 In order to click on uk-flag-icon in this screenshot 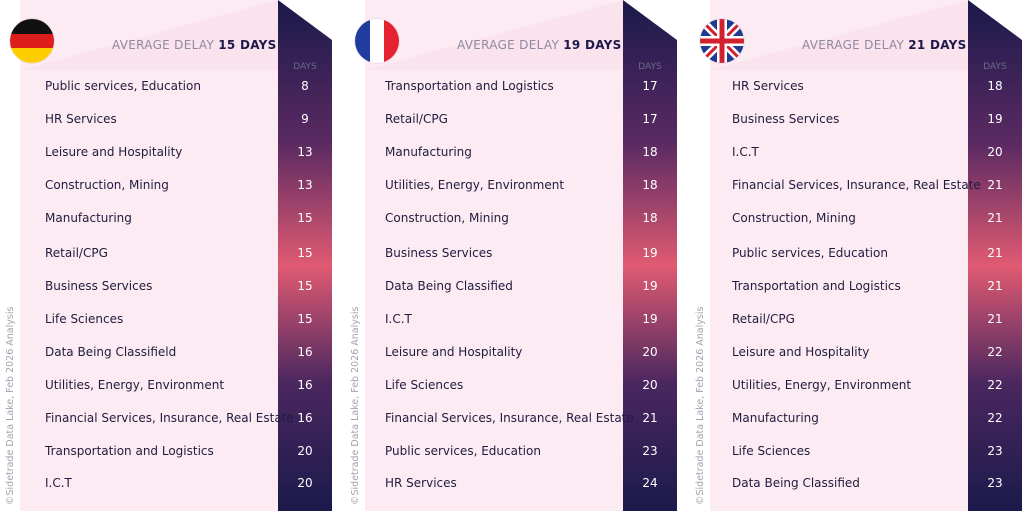, I will do `click(722, 41)`.